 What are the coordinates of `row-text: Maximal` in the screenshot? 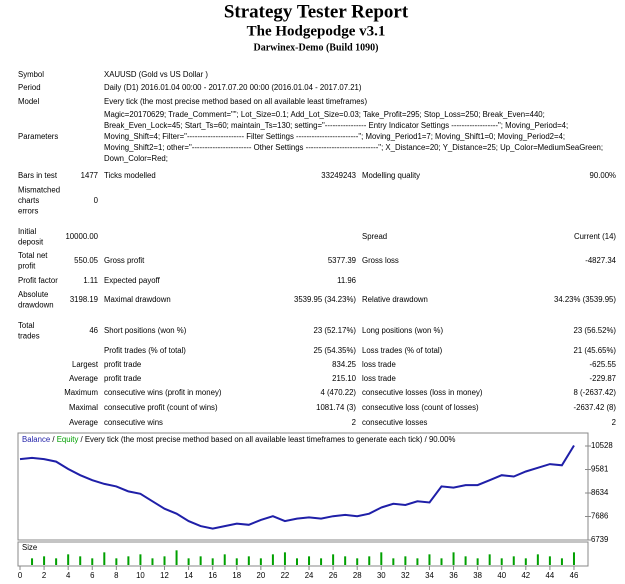 It's located at (83, 407).